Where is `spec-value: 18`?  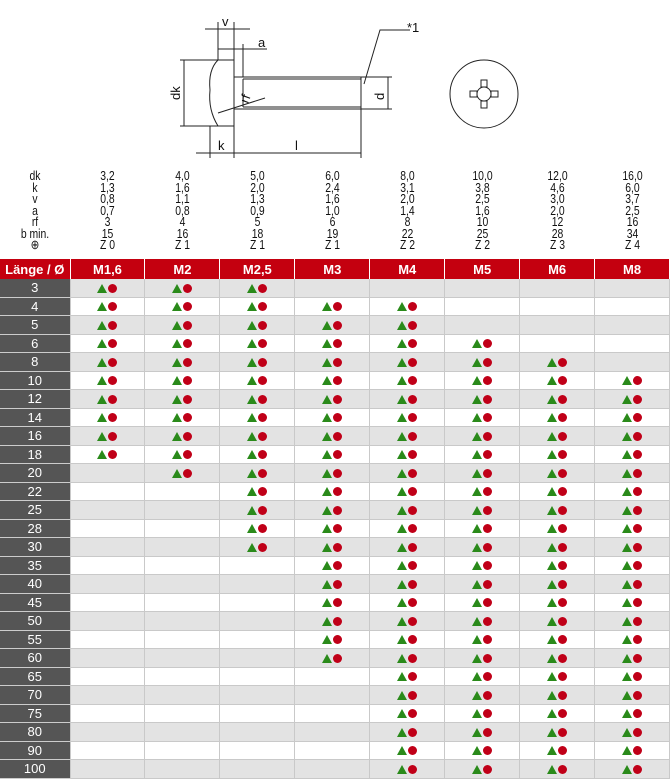 spec-value: 18 is located at coordinates (257, 233).